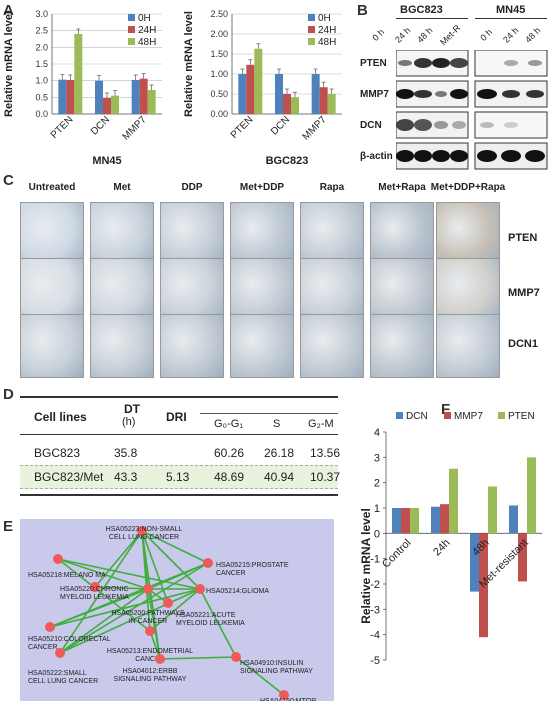  What do you see at coordinates (325, 453) in the screenshot?
I see `table-cell: 13.56` at bounding box center [325, 453].